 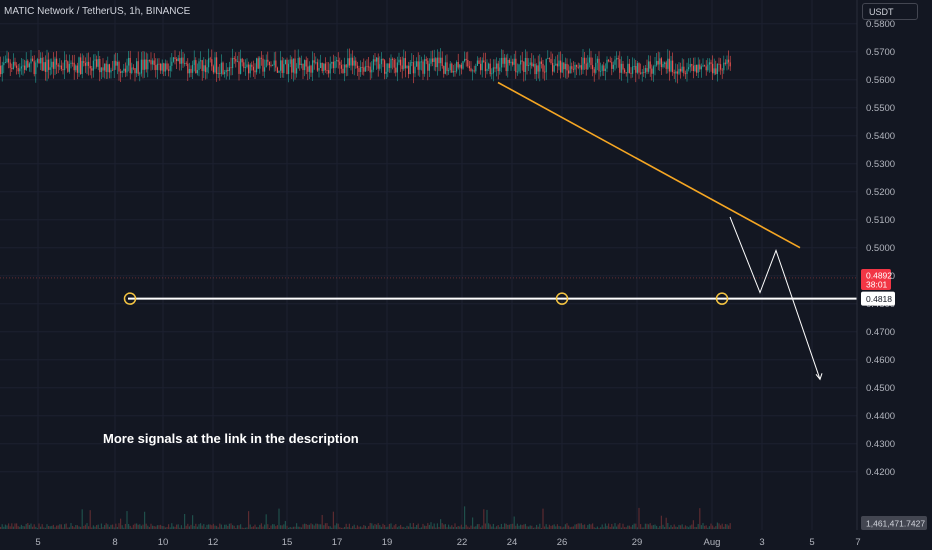 What do you see at coordinates (878, 298) in the screenshot?
I see `support-price-badge` at bounding box center [878, 298].